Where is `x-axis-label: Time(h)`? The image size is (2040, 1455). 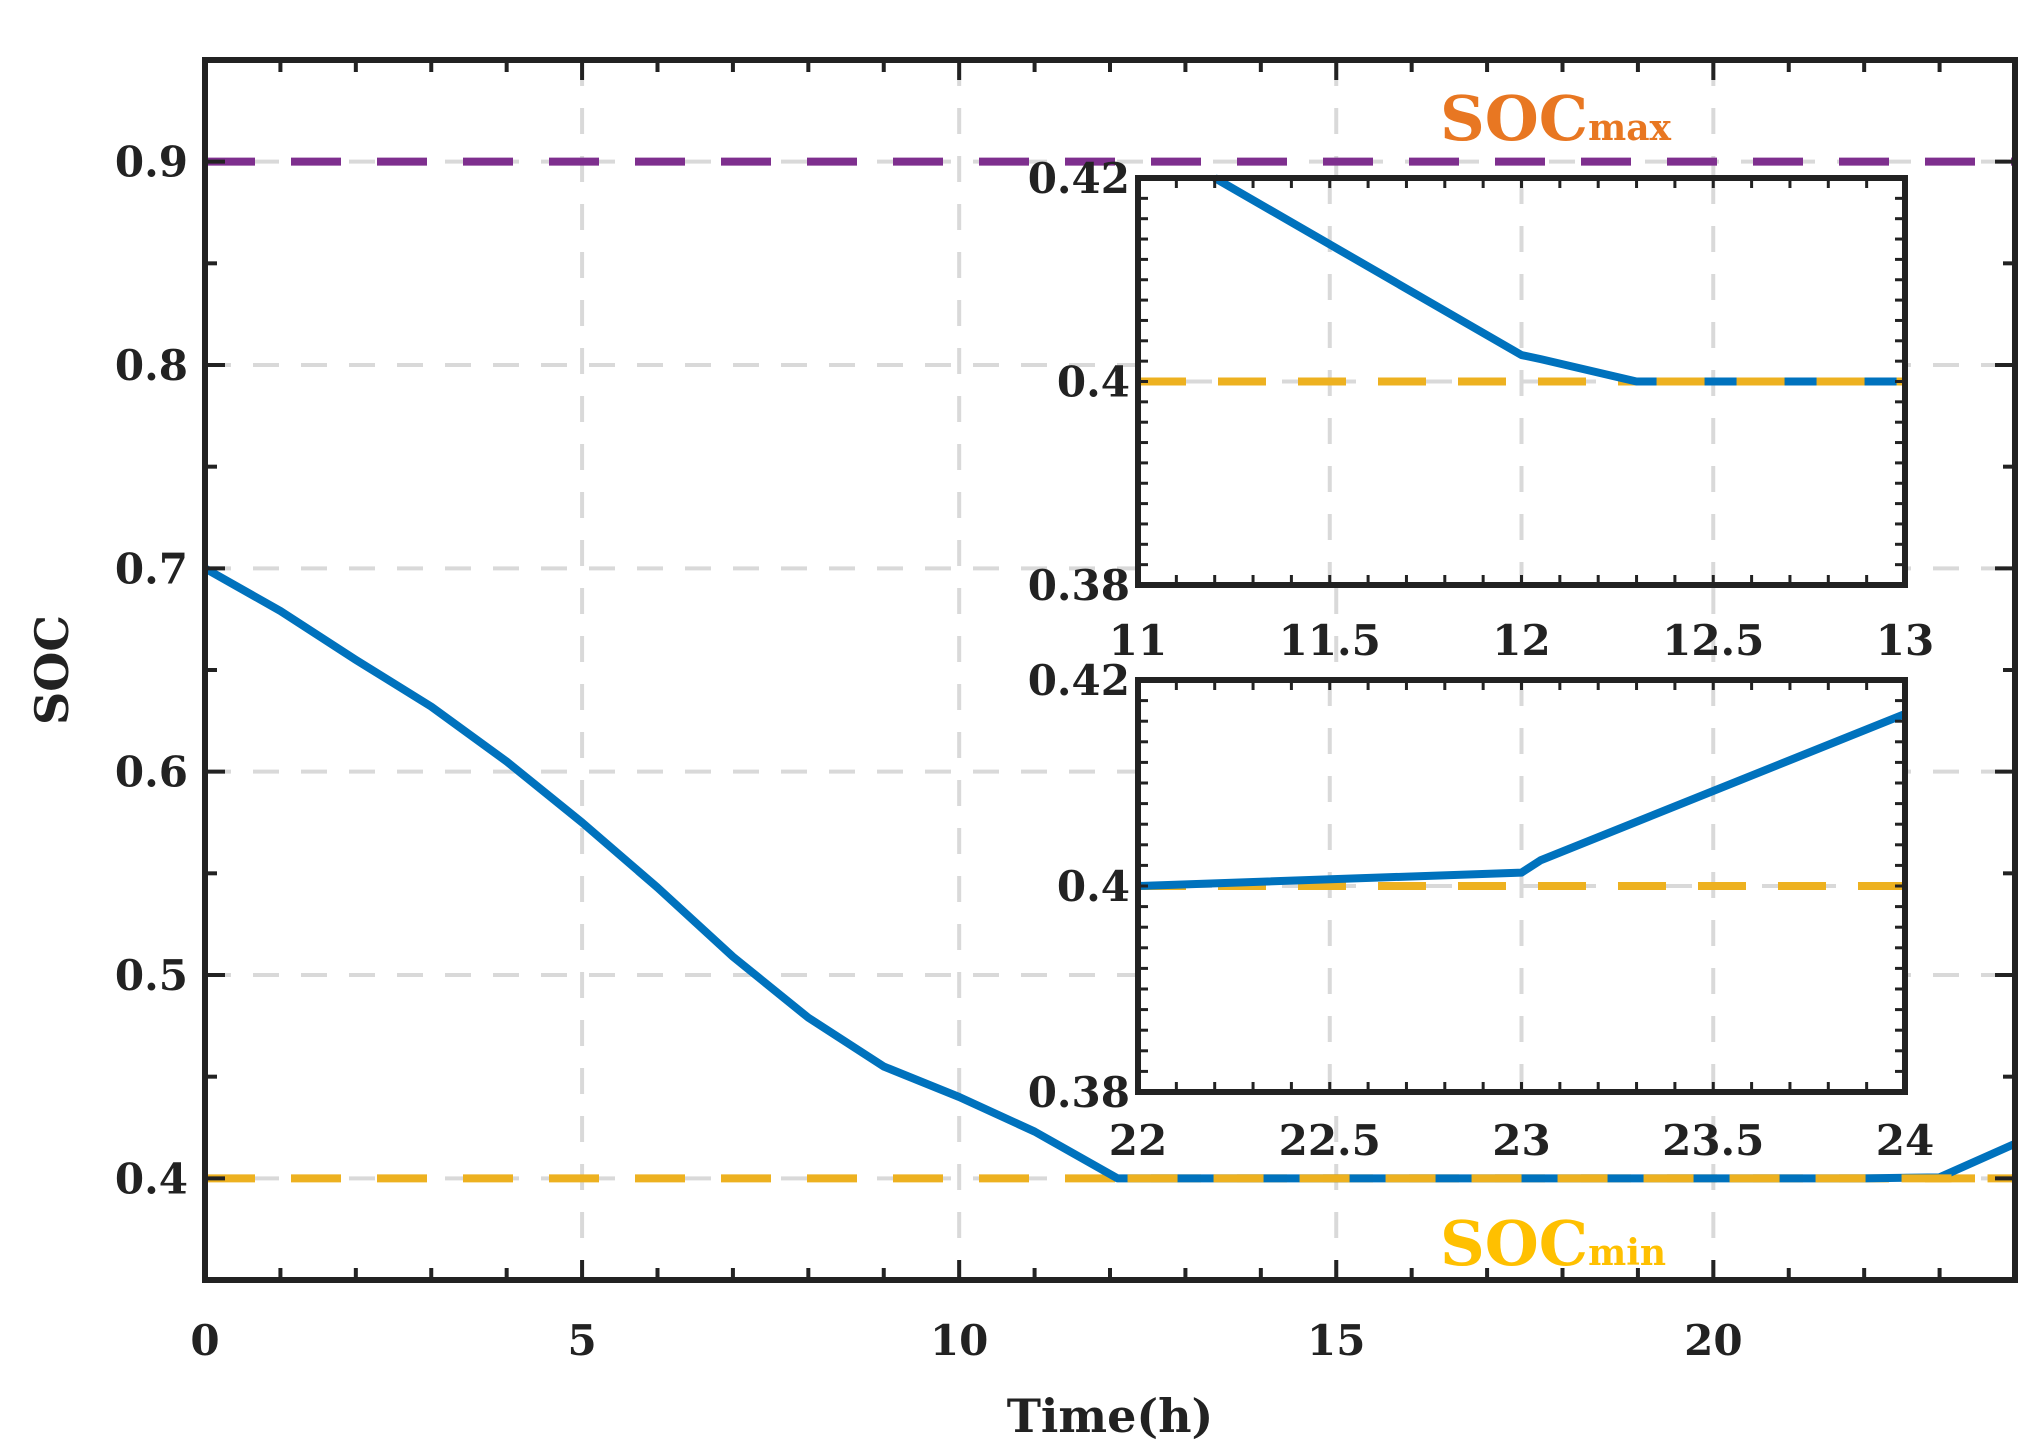 x-axis-label: Time(h) is located at coordinates (1110, 1416).